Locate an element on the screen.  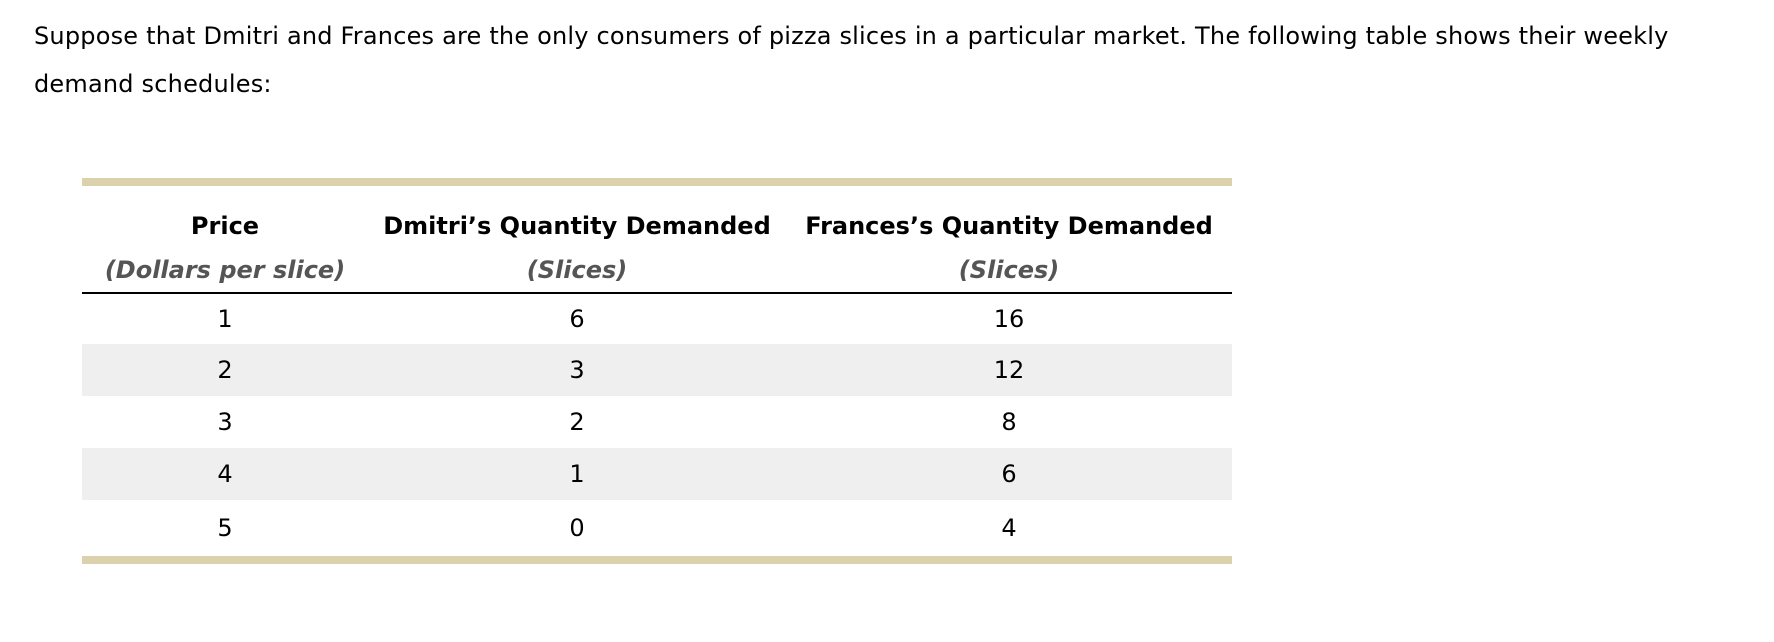
frances-cell: 16 is located at coordinates (1009, 319).